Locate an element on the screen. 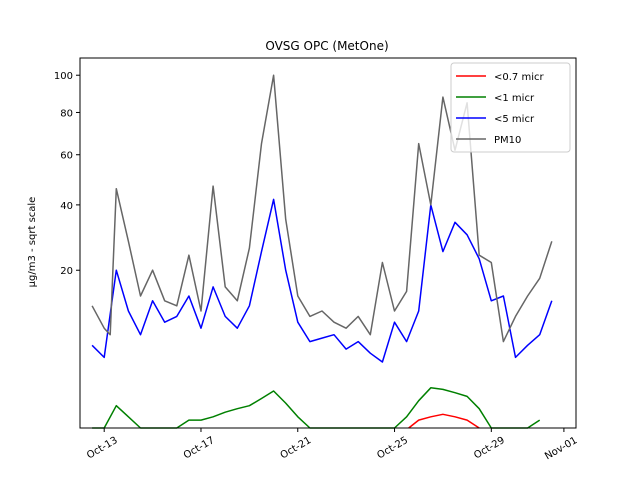 The height and width of the screenshot is (480, 640). y-tick-label: 60 is located at coordinates (66, 156).